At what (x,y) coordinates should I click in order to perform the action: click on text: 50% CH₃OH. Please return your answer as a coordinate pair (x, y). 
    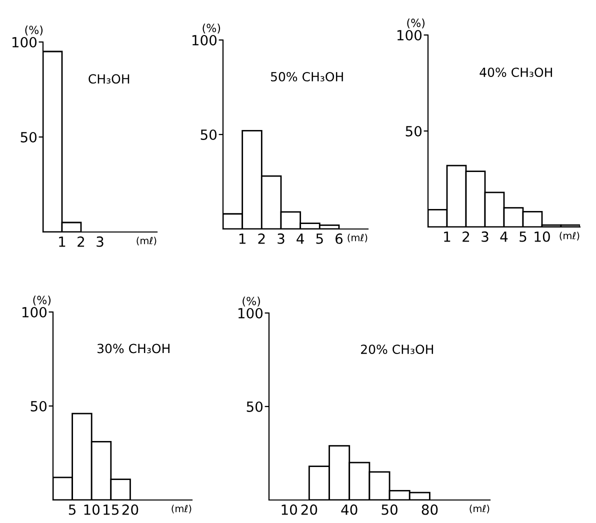
    Looking at the image, I should click on (306, 77).